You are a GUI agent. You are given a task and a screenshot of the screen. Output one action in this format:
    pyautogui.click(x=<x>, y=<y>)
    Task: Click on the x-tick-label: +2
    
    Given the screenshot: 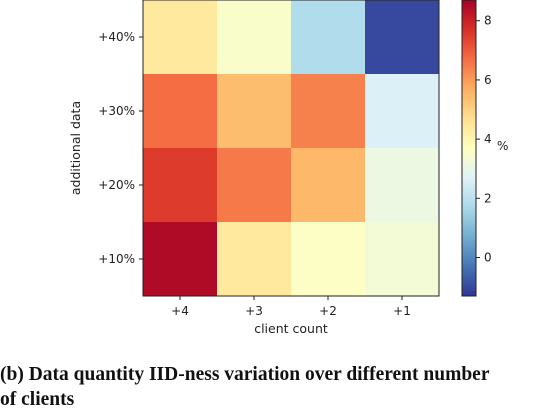 What is the action you would take?
    pyautogui.click(x=328, y=311)
    